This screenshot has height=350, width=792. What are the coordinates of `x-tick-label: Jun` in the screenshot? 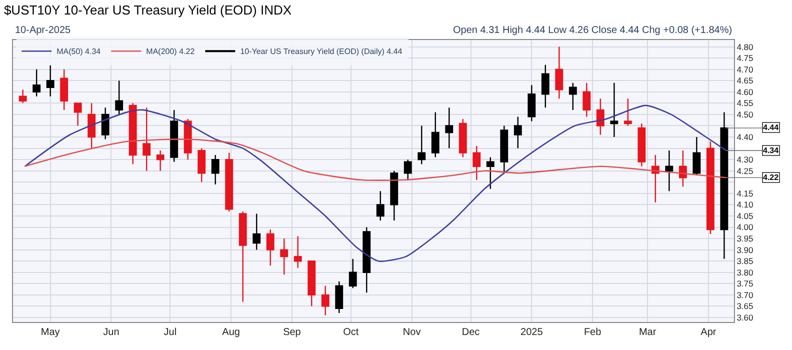 It's located at (111, 332).